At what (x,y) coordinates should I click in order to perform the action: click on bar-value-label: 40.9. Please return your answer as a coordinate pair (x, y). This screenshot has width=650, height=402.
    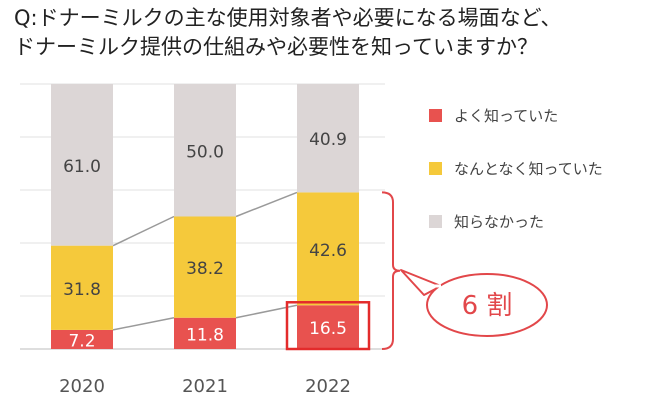
    Looking at the image, I should click on (328, 140).